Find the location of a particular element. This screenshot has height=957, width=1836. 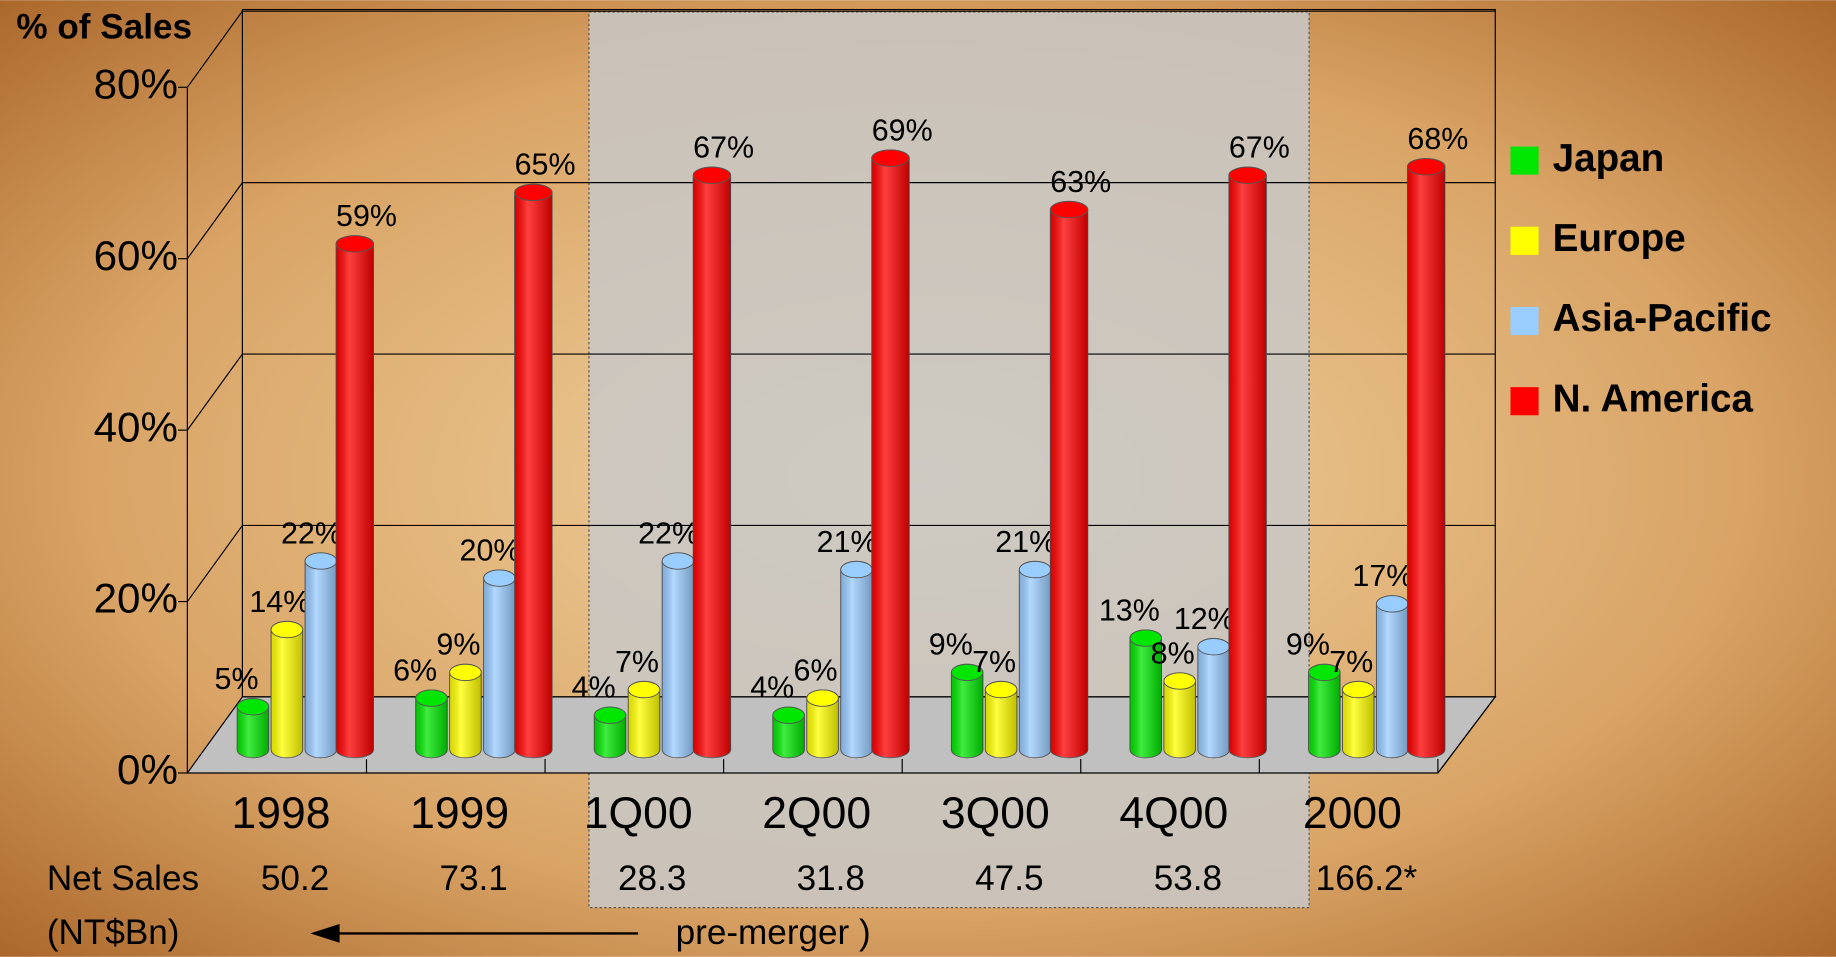

y-axis-title: % of Sales is located at coordinates (104, 27).